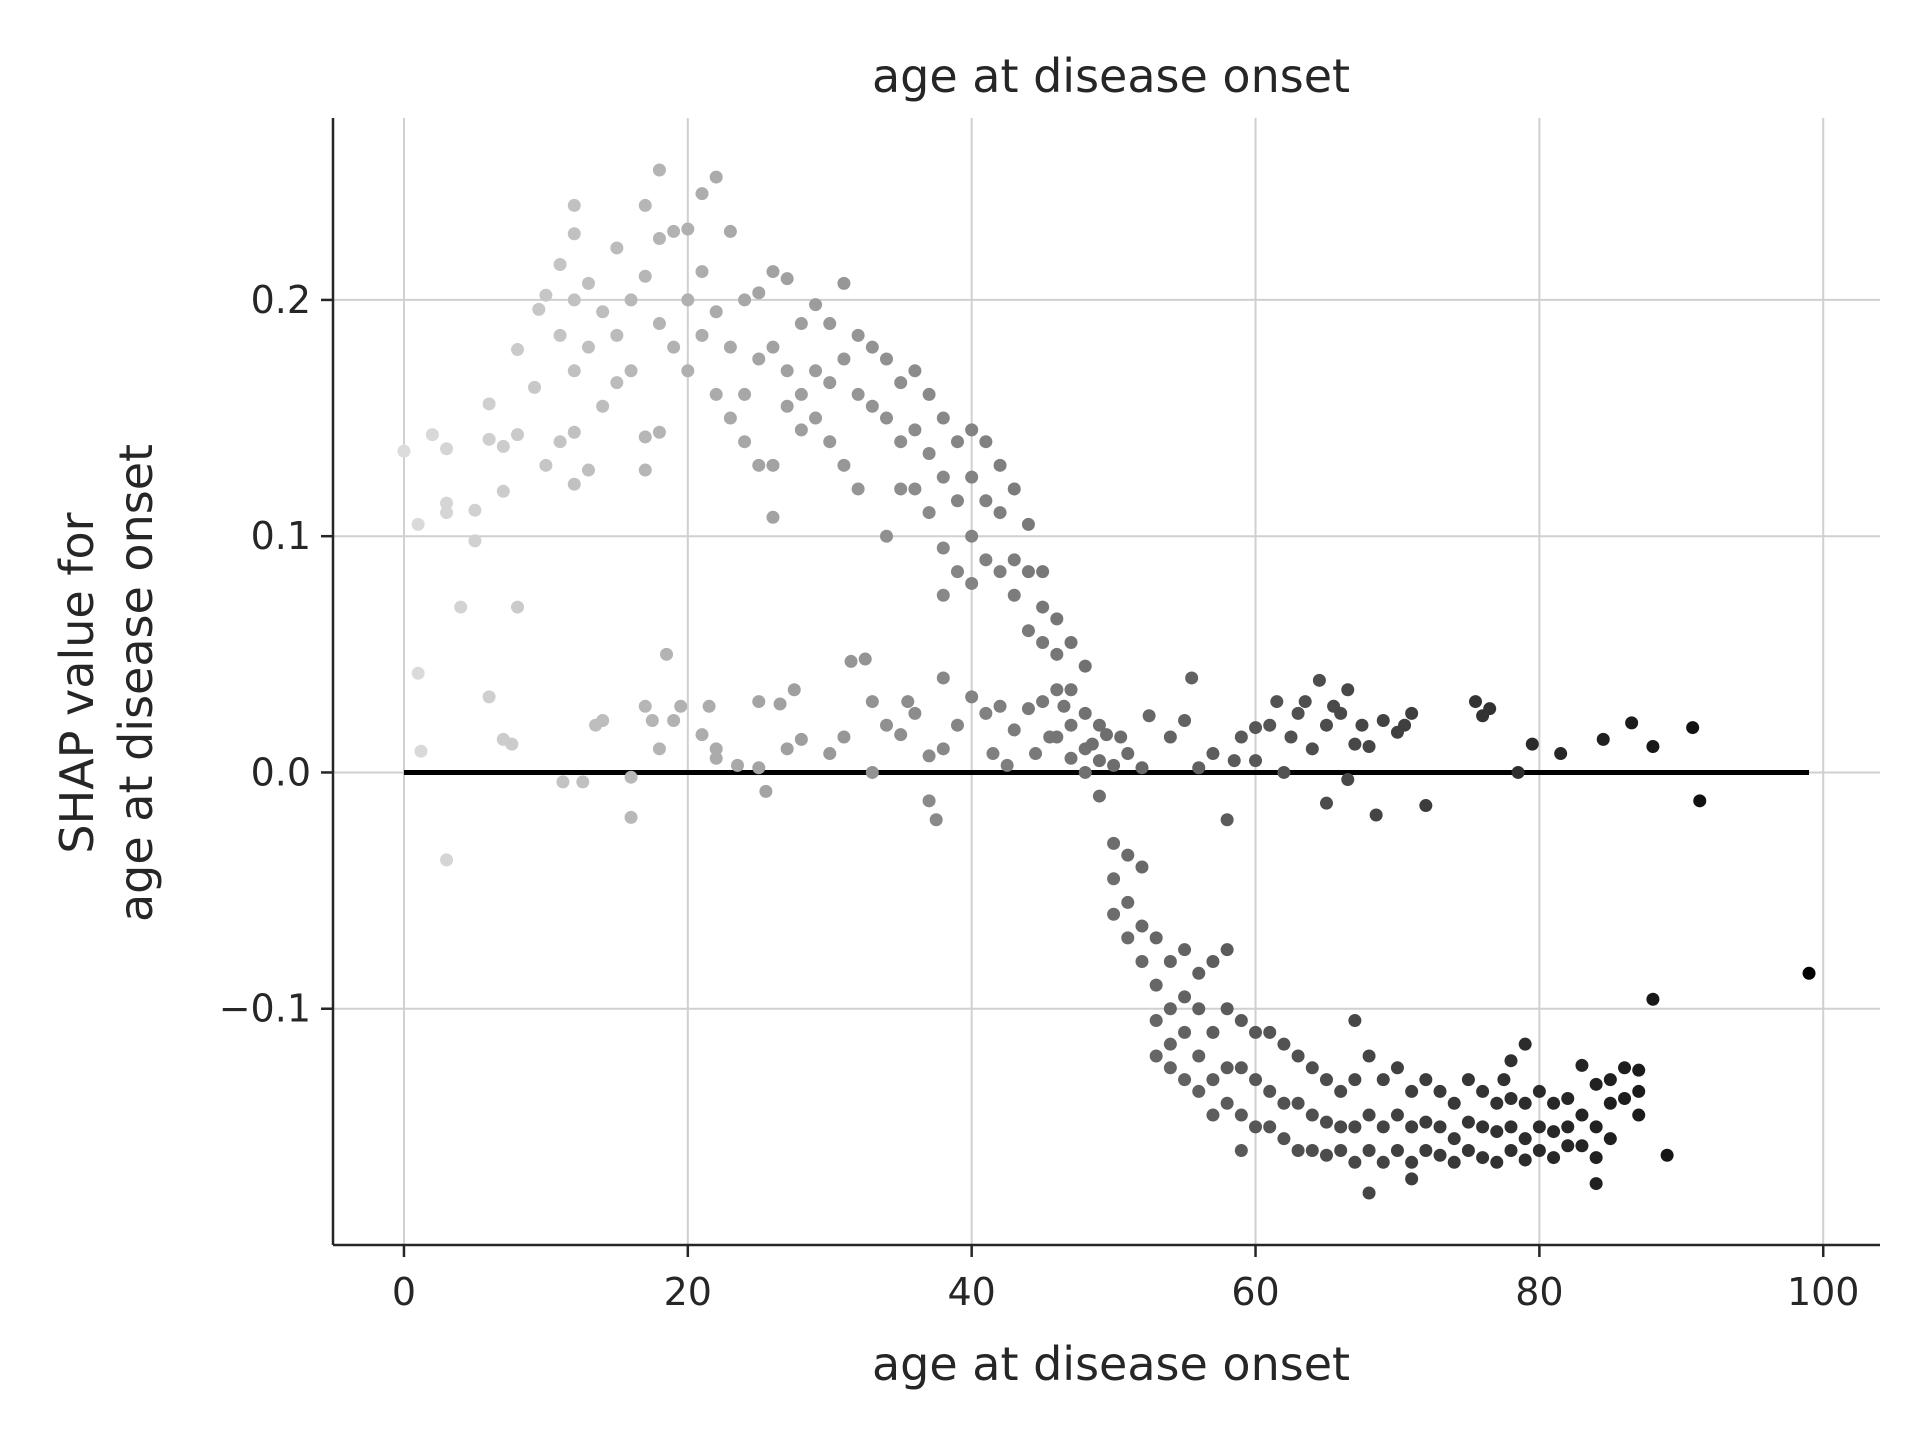 The height and width of the screenshot is (1440, 1920). I want to click on chart-title: age at disease onset, so click(1111, 76).